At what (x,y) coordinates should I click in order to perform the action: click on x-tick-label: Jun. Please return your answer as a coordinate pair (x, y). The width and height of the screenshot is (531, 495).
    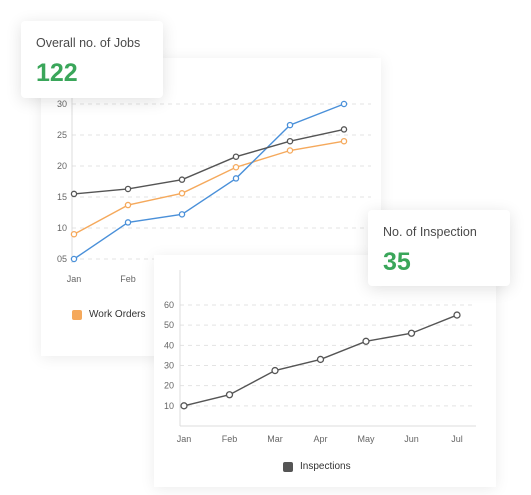
    Looking at the image, I should click on (411, 439).